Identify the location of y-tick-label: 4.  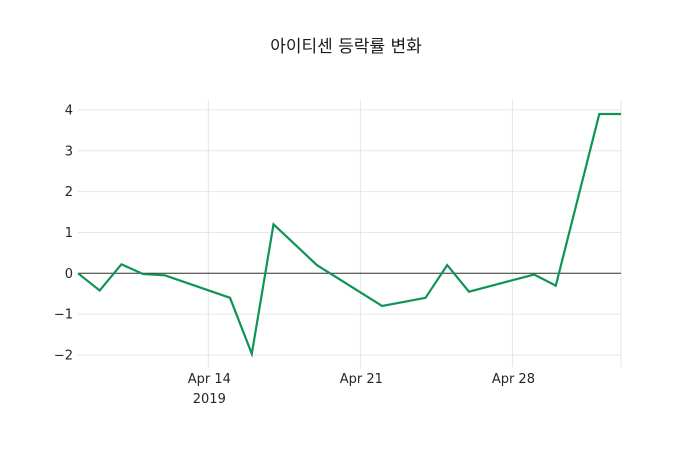
(69, 110).